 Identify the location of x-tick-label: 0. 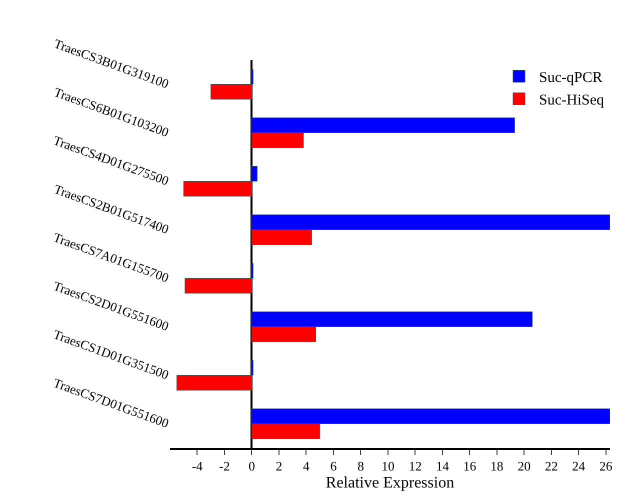
(251, 466).